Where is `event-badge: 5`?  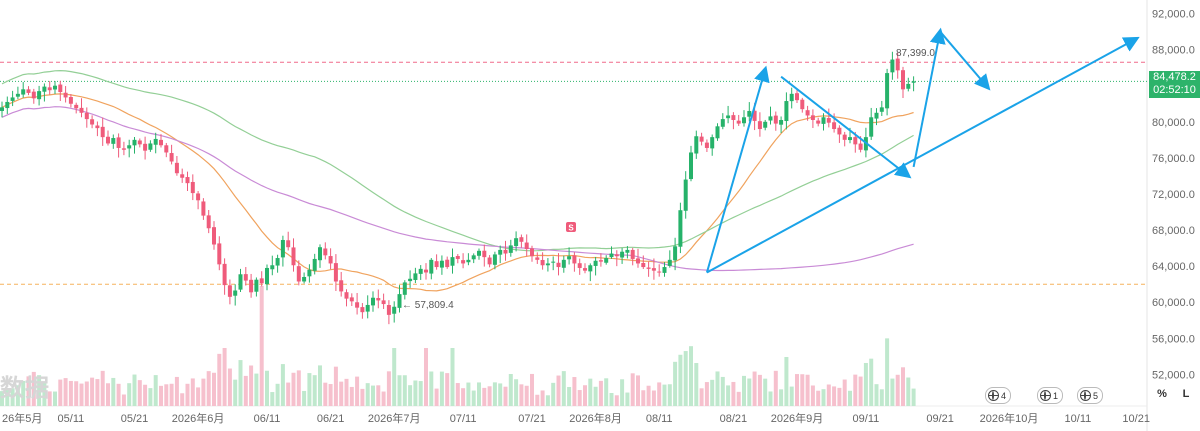
event-badge: 5 is located at coordinates (1090, 395).